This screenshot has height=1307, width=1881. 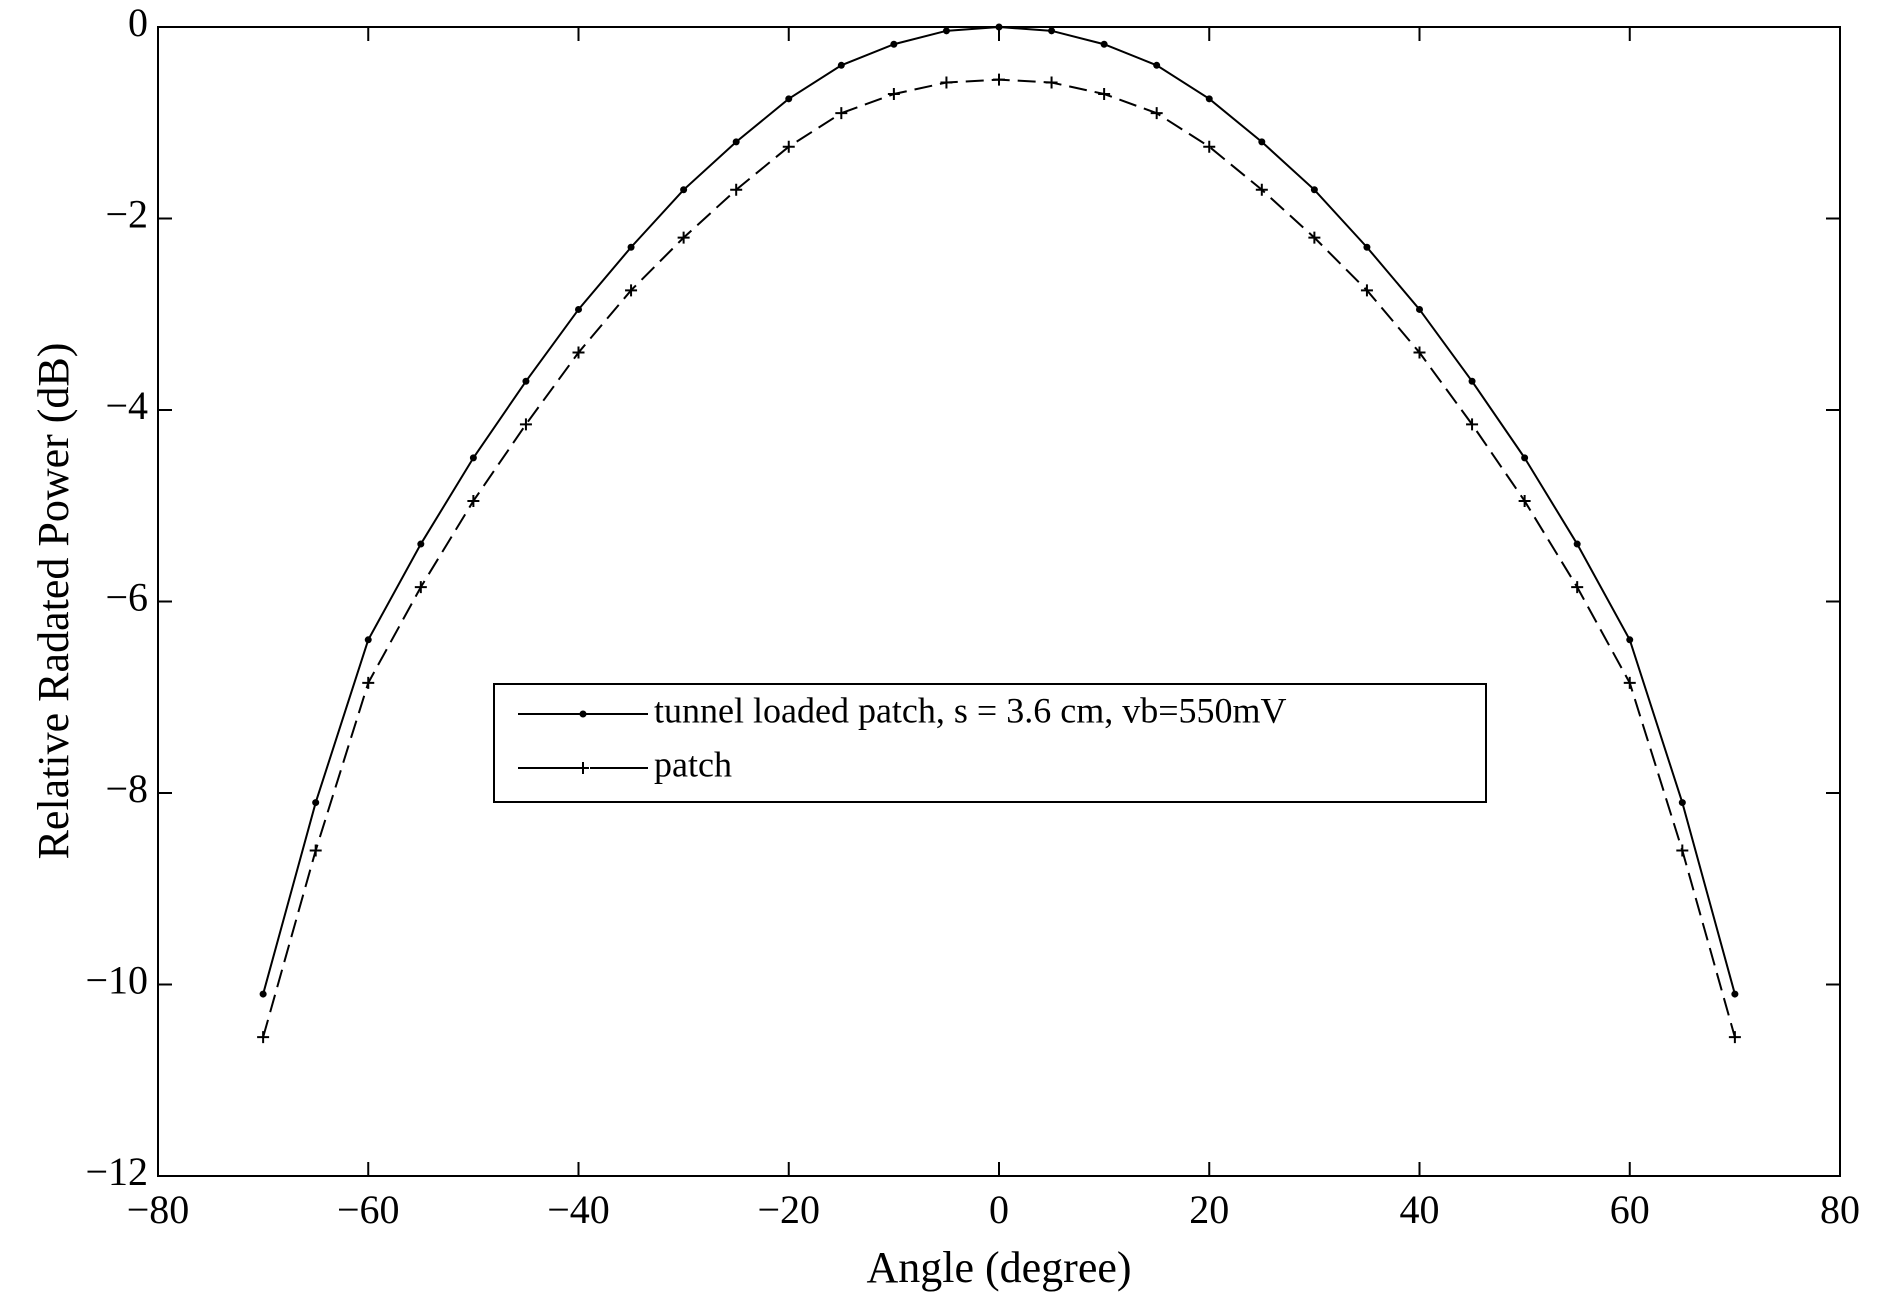 What do you see at coordinates (999, 1209) in the screenshot?
I see `x-tick-label: 0` at bounding box center [999, 1209].